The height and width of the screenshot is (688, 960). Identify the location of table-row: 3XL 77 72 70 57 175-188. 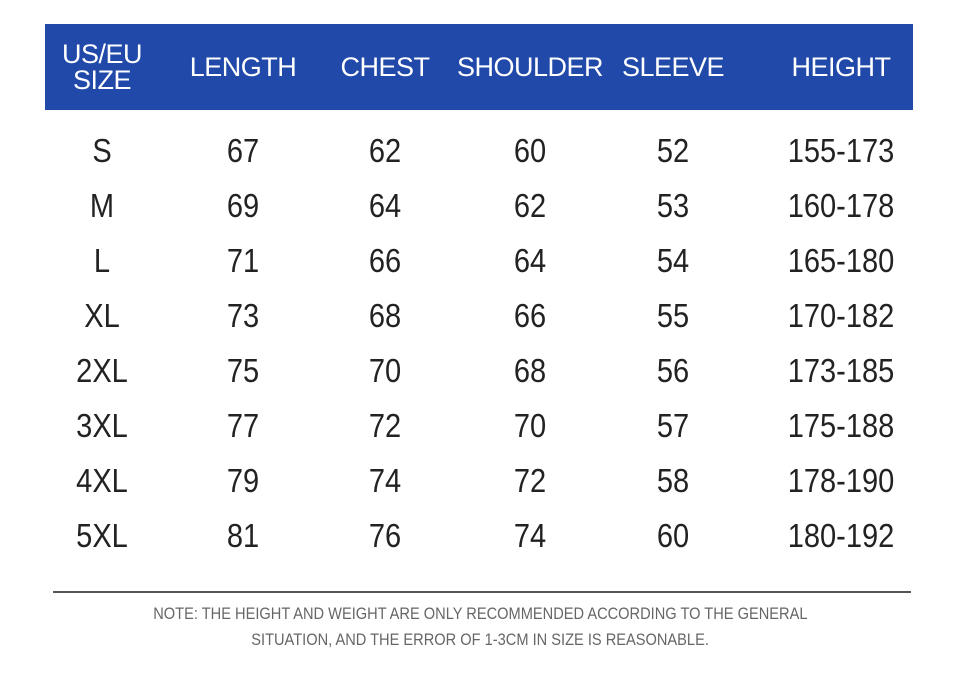
(480, 425).